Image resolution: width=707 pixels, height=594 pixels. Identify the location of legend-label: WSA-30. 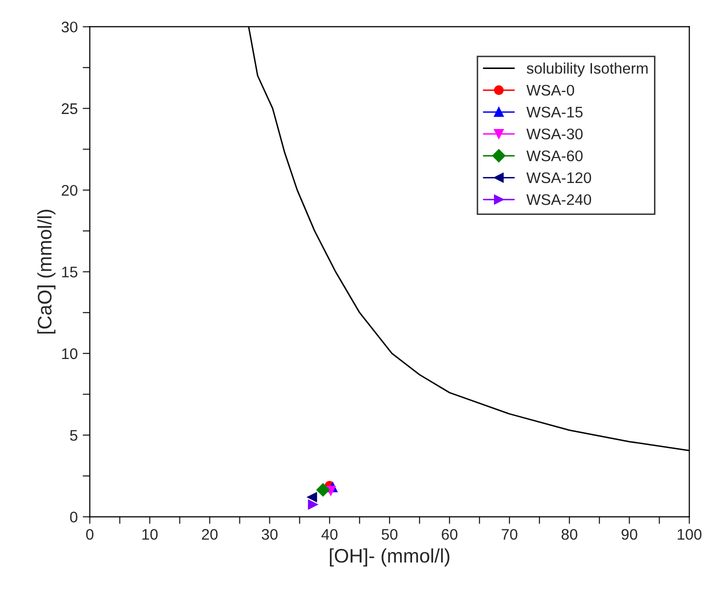
(554, 134).